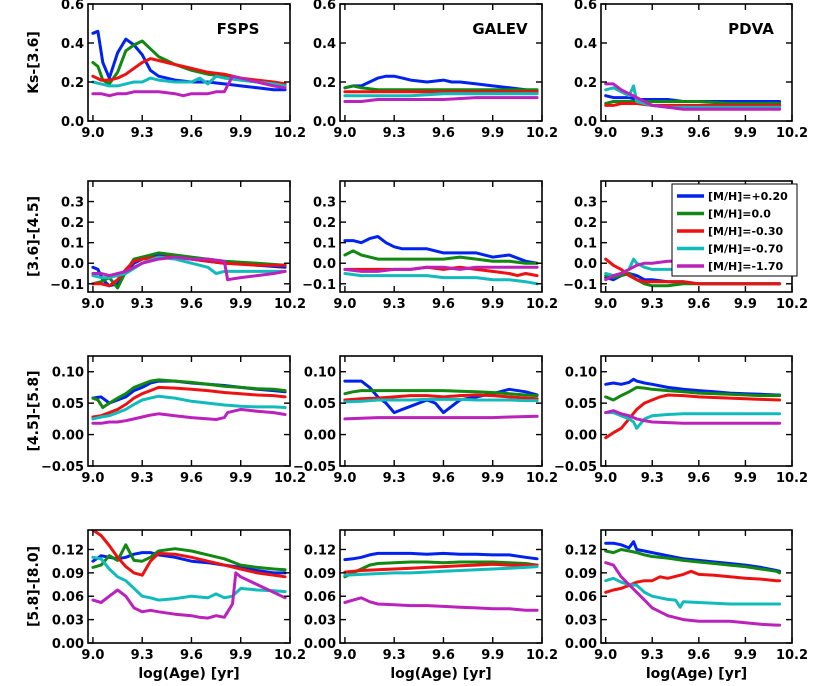 Image resolution: width=817 pixels, height=686 pixels. I want to click on y-tick-label: 0.10, so click(581, 373).